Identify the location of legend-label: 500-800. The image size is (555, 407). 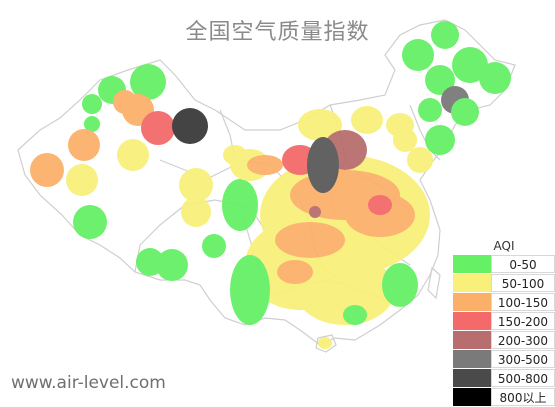
(523, 378).